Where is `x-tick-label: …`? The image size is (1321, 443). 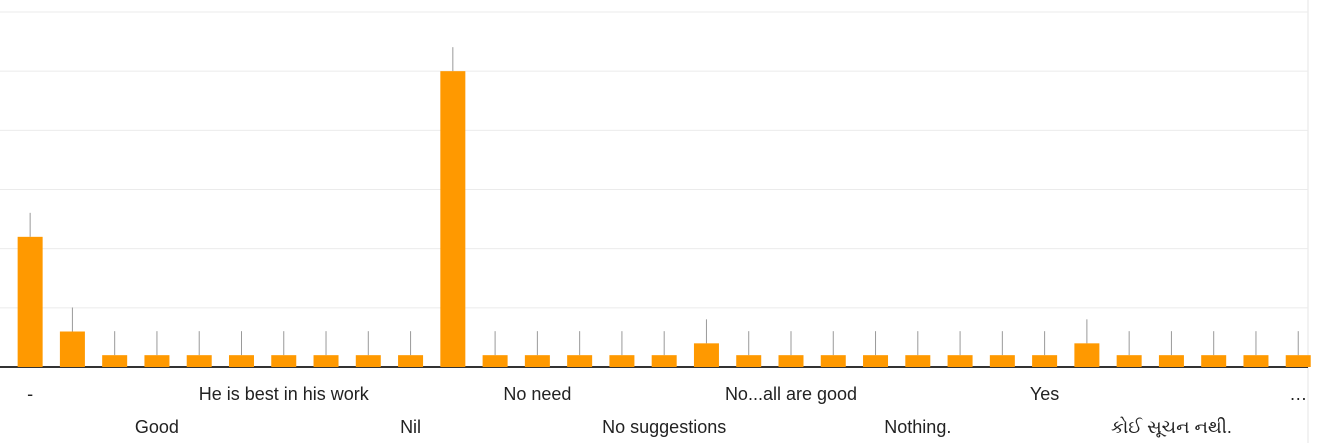
x-tick-label: … is located at coordinates (1298, 394).